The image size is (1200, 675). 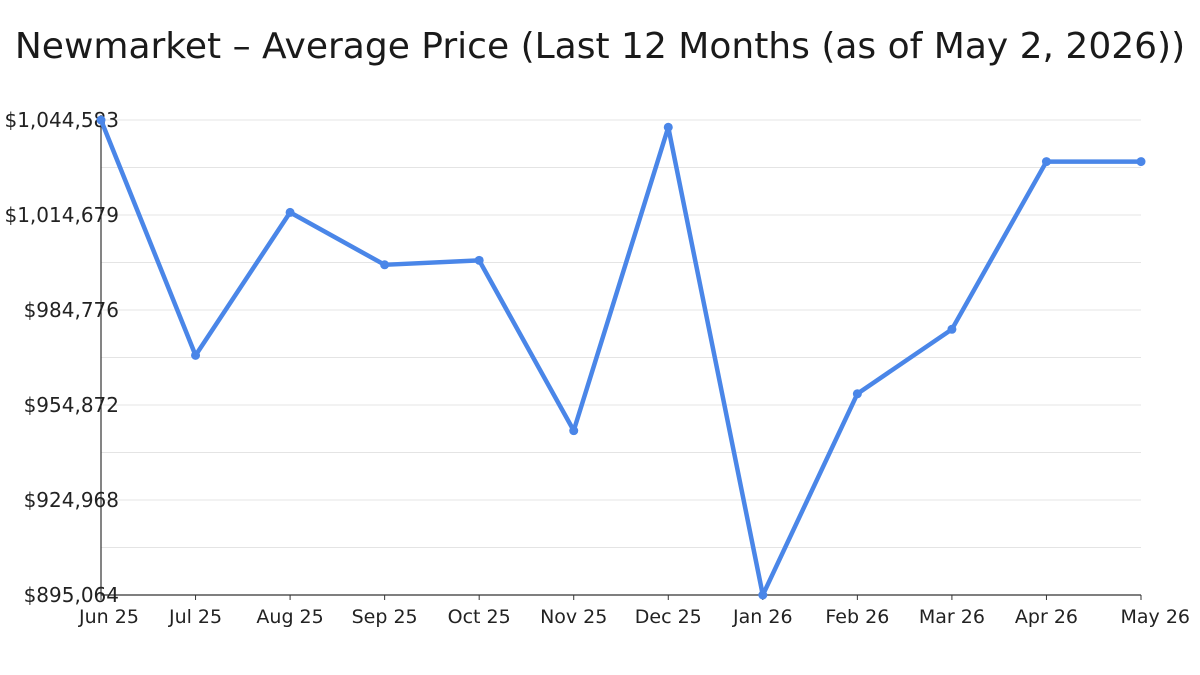 What do you see at coordinates (71, 405) in the screenshot?
I see `y-tick-label: $954,872` at bounding box center [71, 405].